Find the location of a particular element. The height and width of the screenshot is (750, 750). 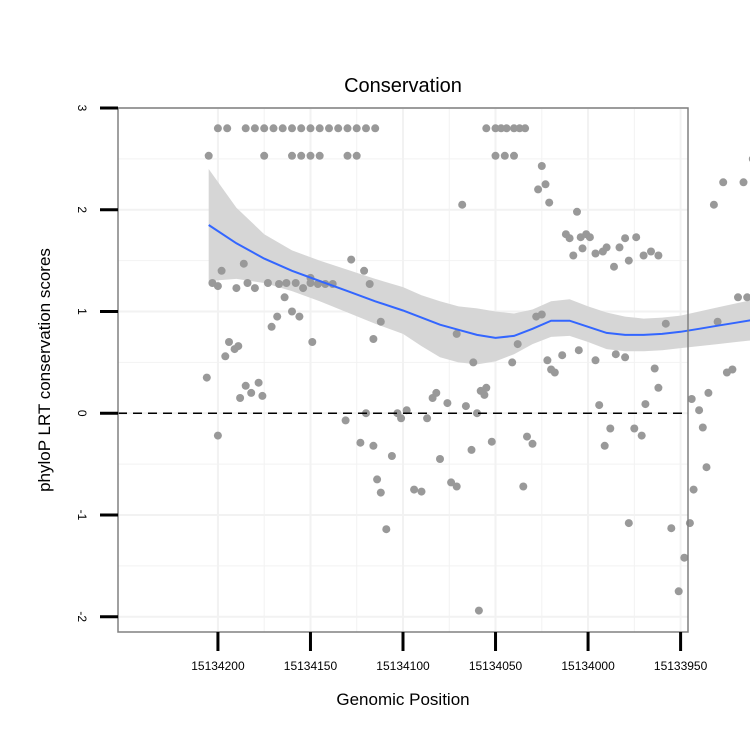

x-tick-label: 15134050 is located at coordinates (496, 666).